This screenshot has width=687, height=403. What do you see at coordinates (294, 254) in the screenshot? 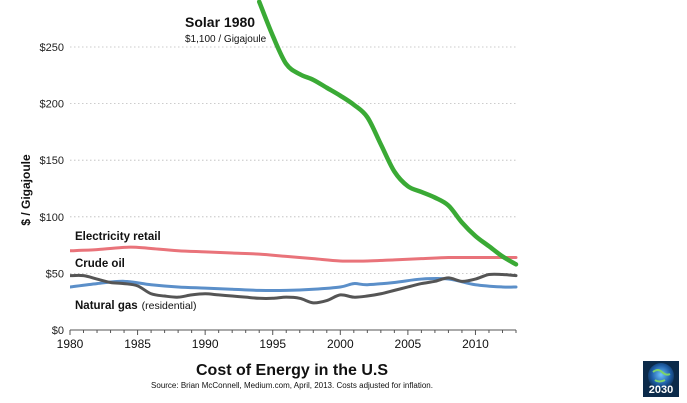
I see `series-line-electricity-retail` at bounding box center [294, 254].